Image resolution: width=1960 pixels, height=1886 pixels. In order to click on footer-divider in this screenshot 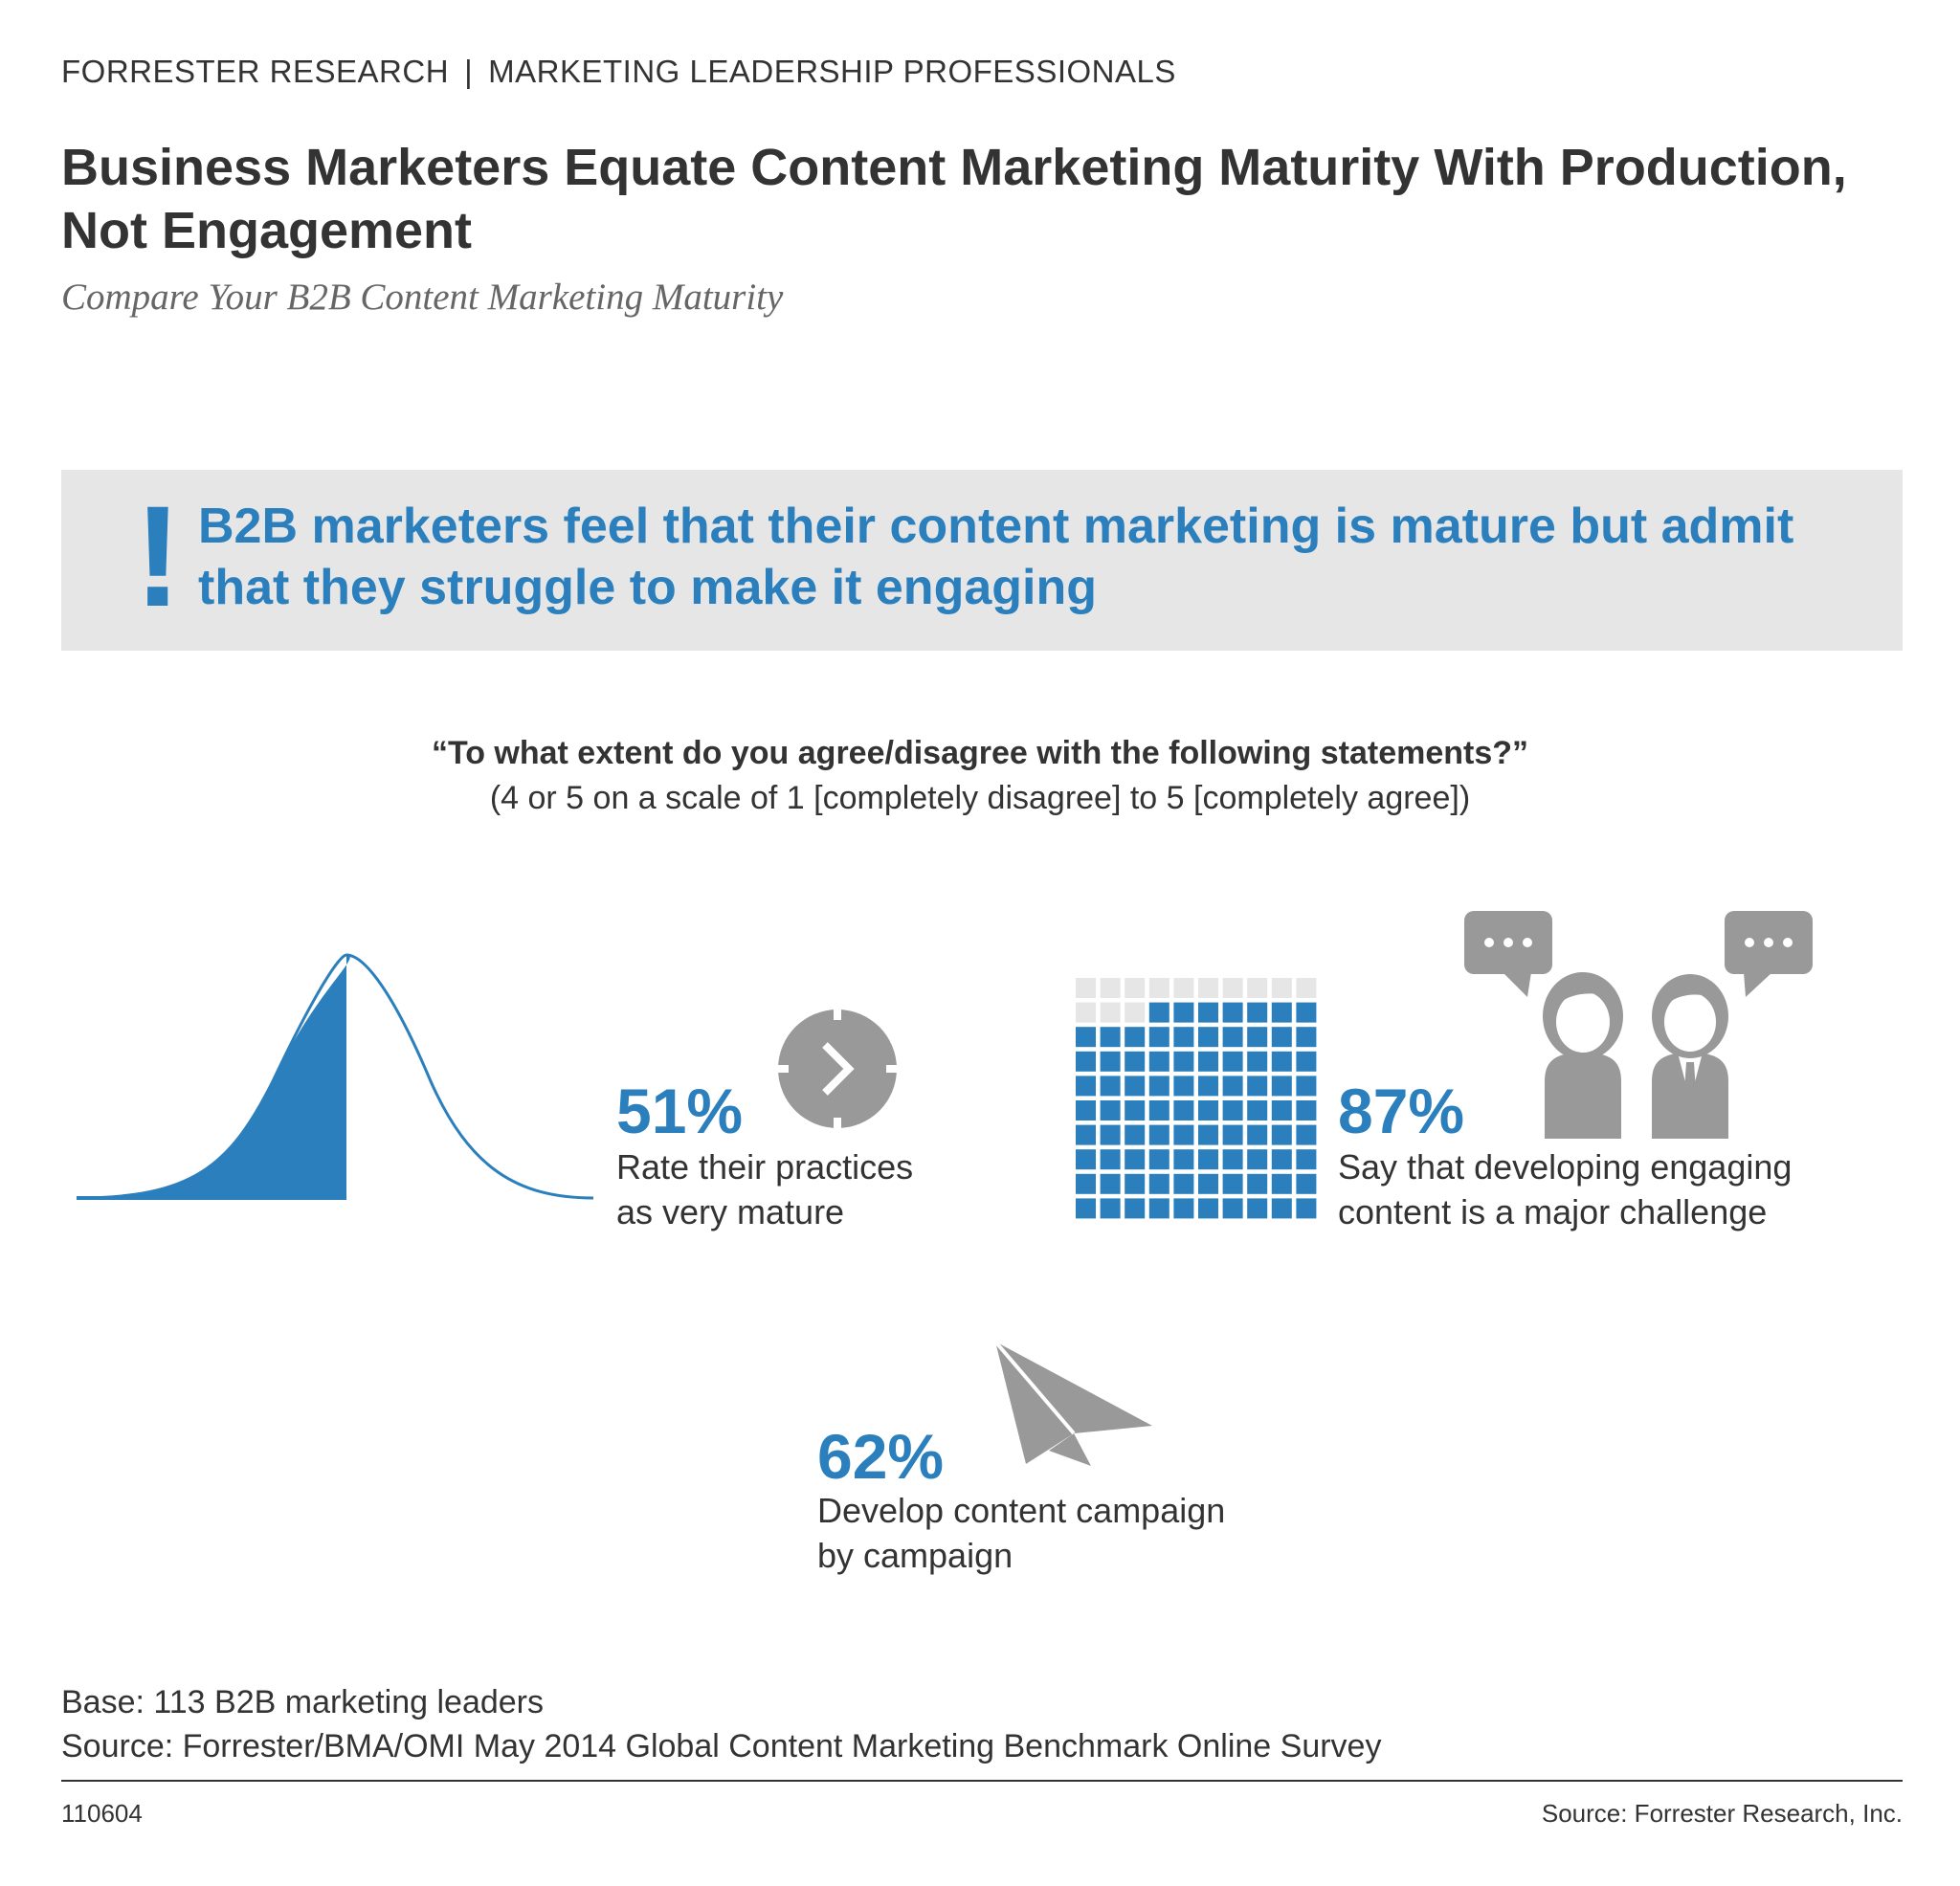, I will do `click(982, 1781)`.